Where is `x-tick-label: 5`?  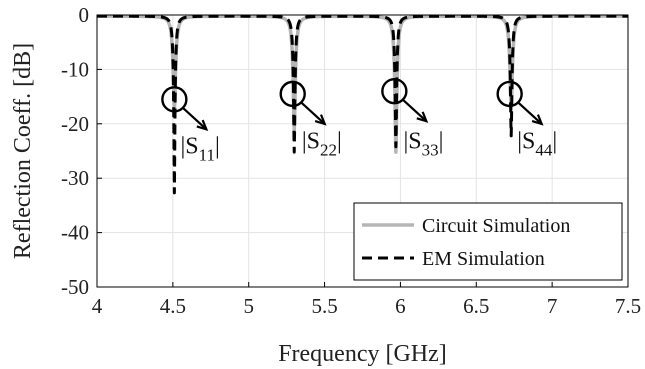
x-tick-label: 5 is located at coordinates (248, 306).